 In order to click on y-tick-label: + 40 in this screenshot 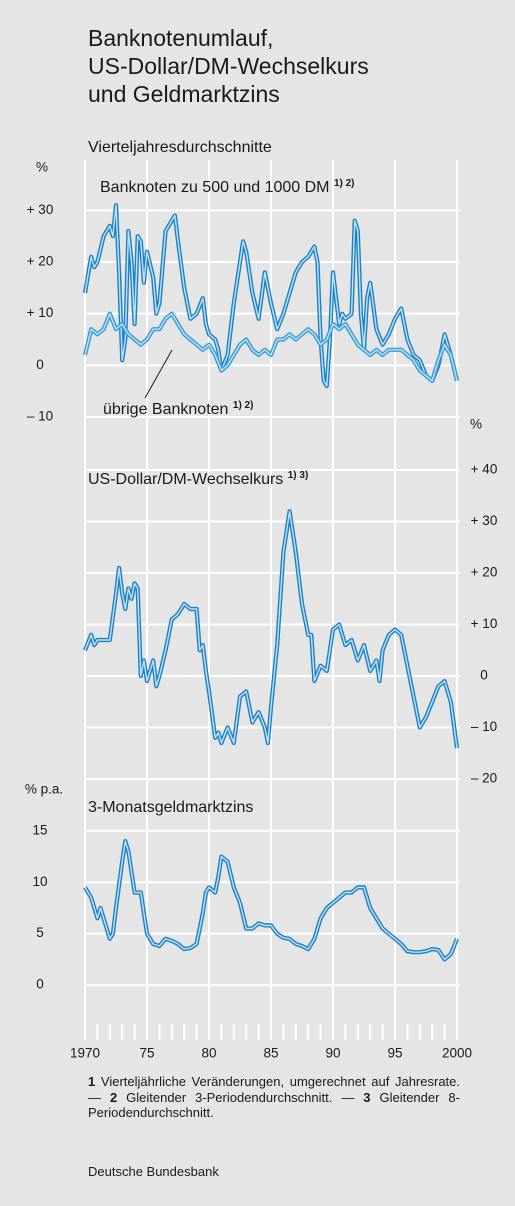, I will do `click(484, 469)`.